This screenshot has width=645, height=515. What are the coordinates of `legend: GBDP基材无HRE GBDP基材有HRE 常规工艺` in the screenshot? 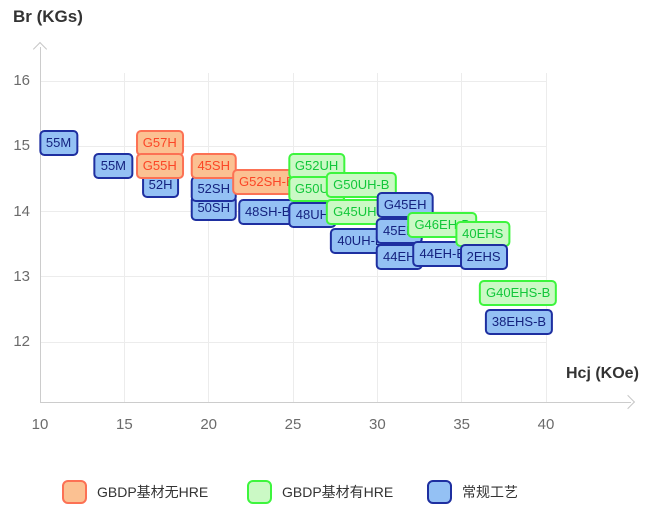 It's located at (322, 493).